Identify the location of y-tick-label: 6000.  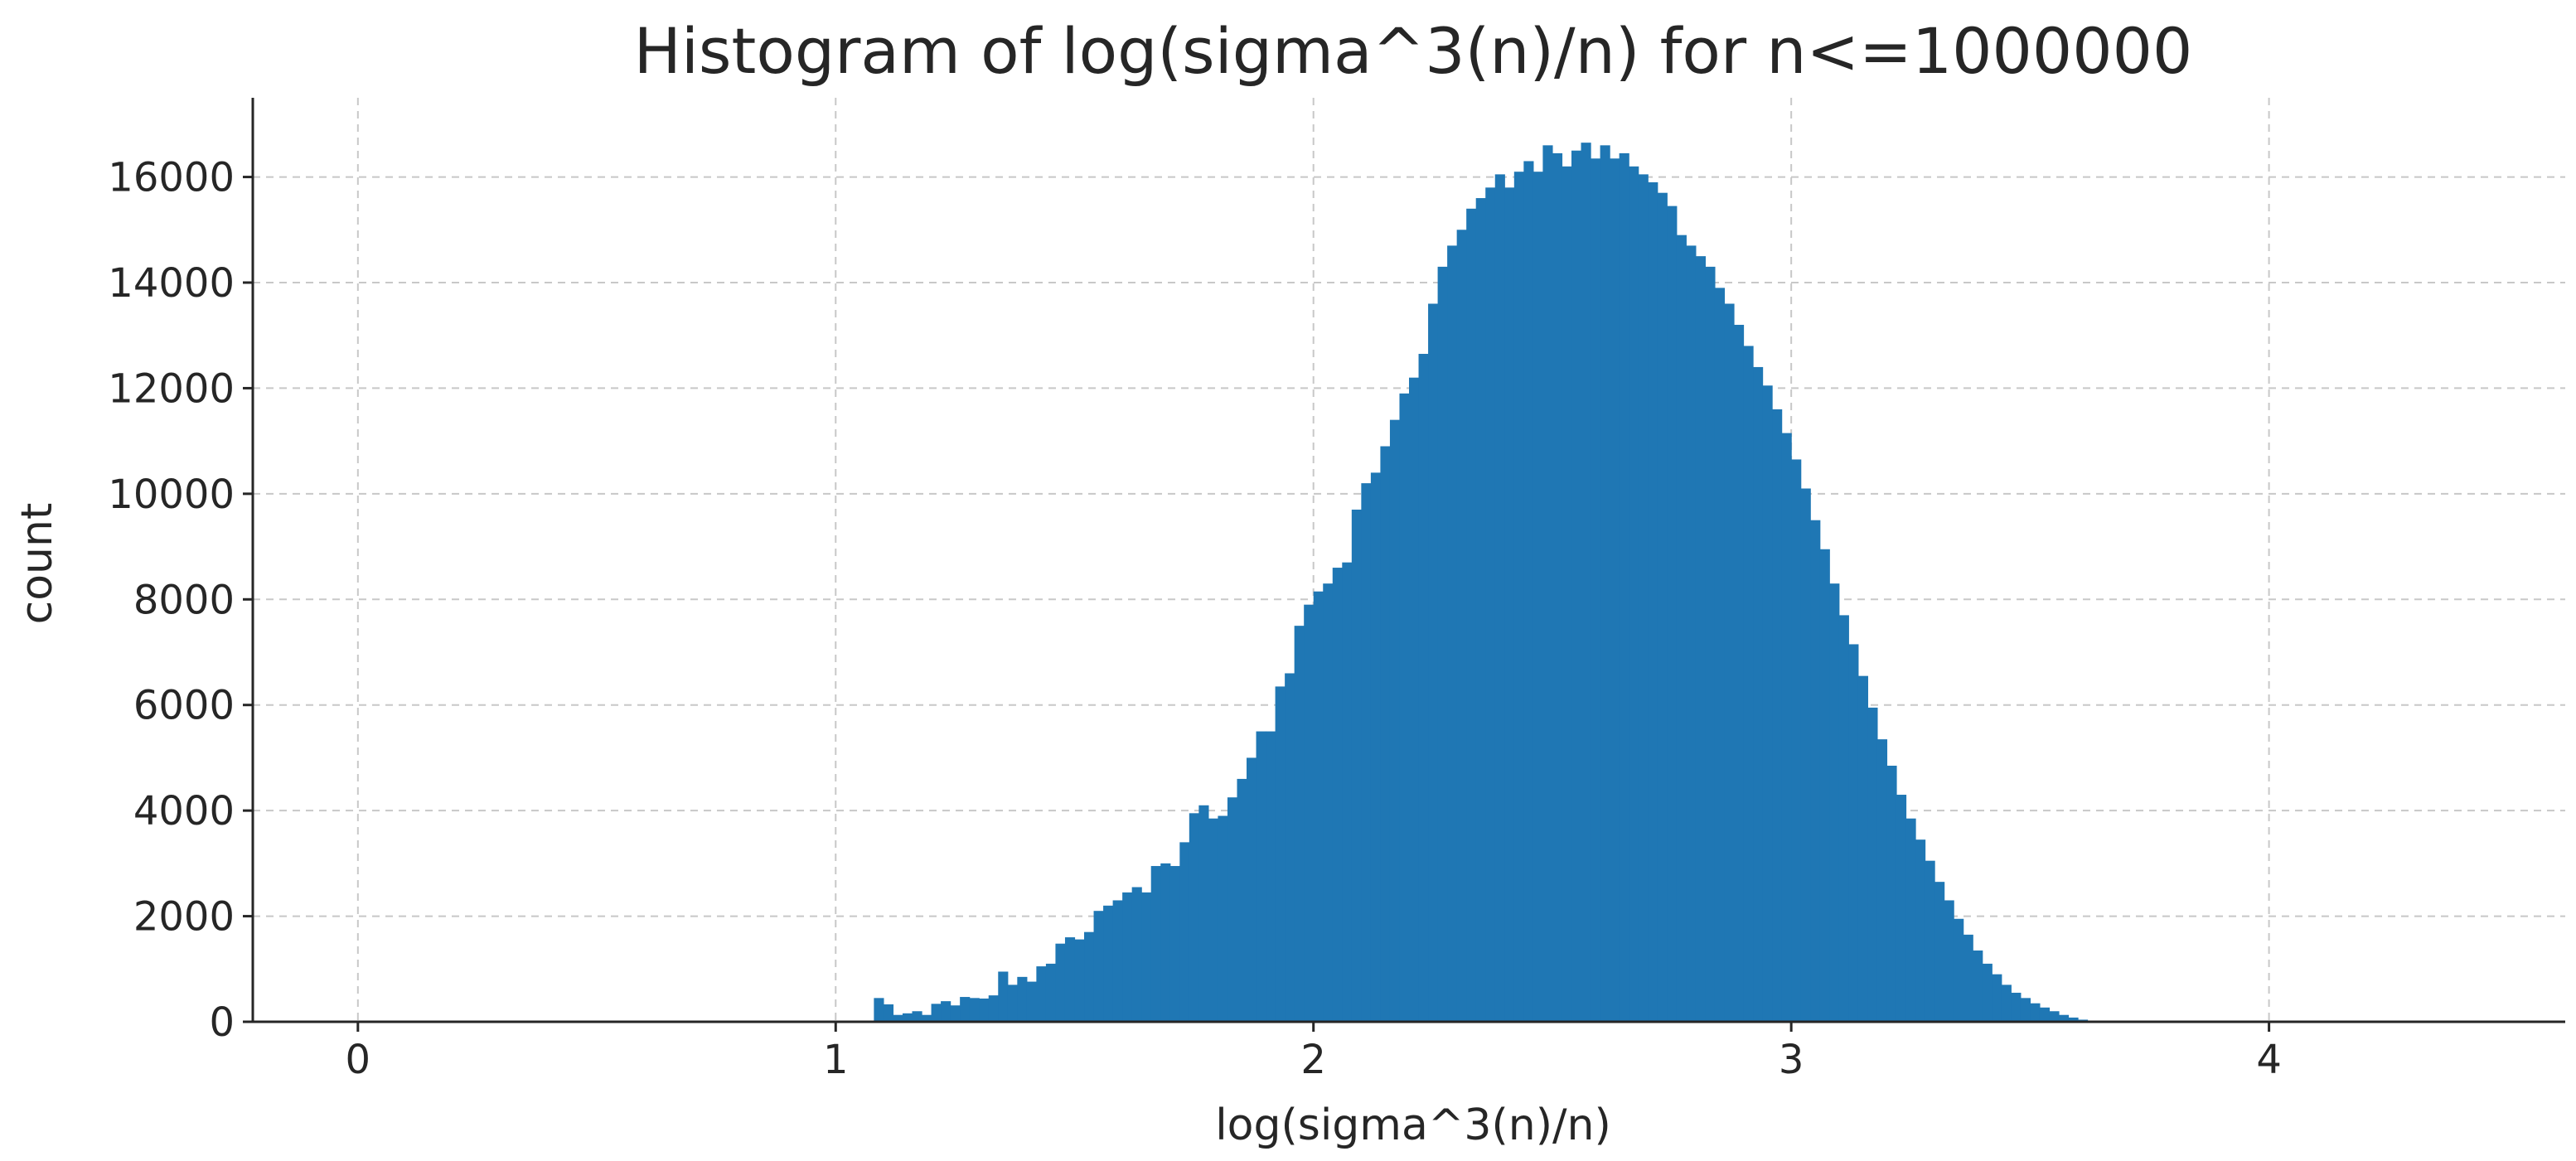
(184, 706).